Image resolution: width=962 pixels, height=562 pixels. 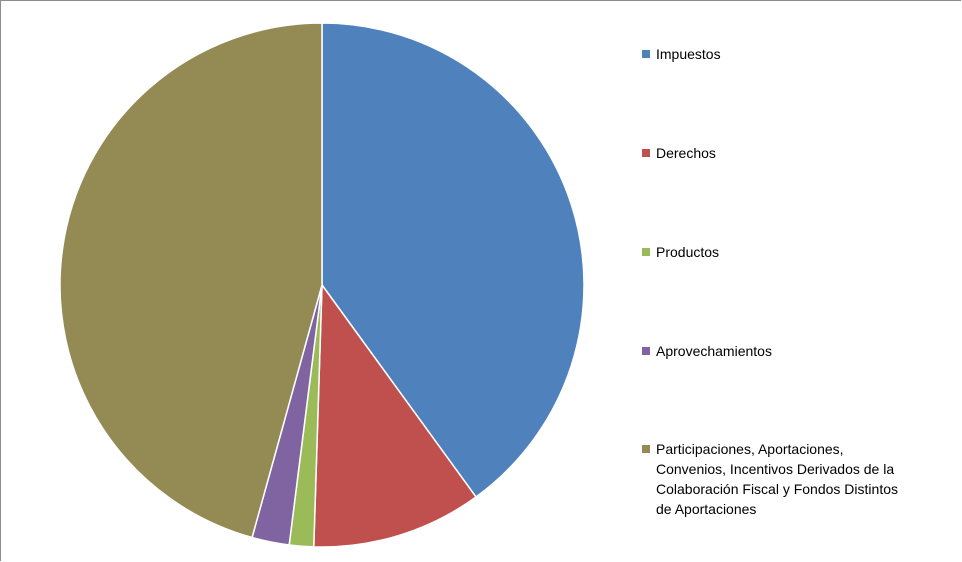 I want to click on legend-label: Derechos, so click(x=686, y=153).